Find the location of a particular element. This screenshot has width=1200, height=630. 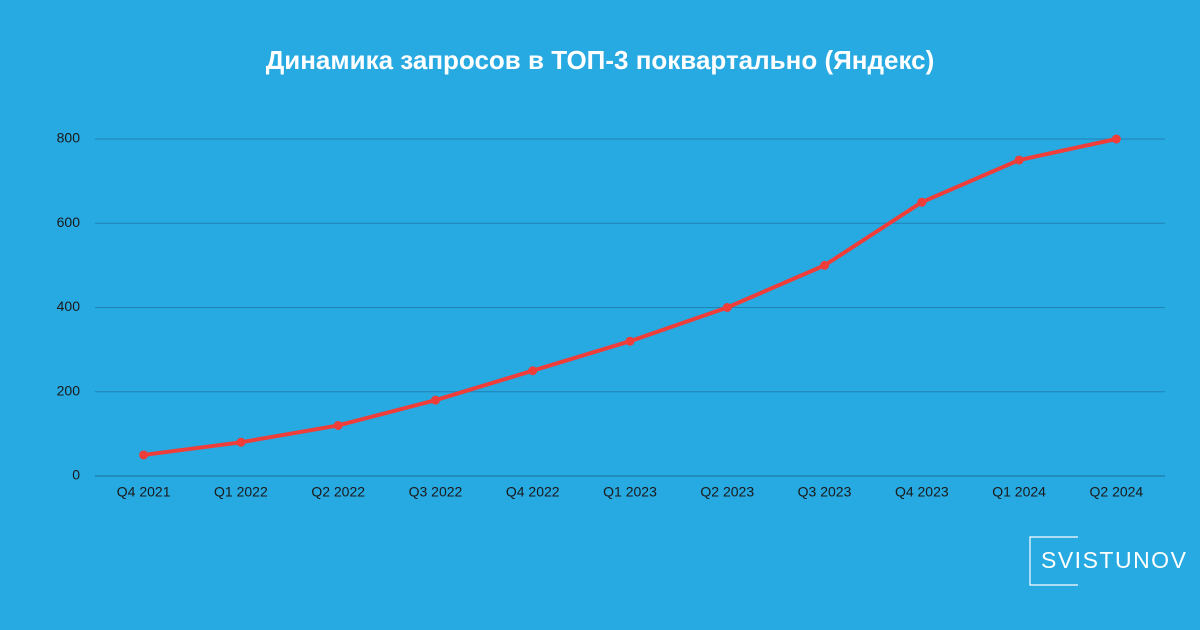

x-tick-label: Q1 2022 is located at coordinates (241, 492).